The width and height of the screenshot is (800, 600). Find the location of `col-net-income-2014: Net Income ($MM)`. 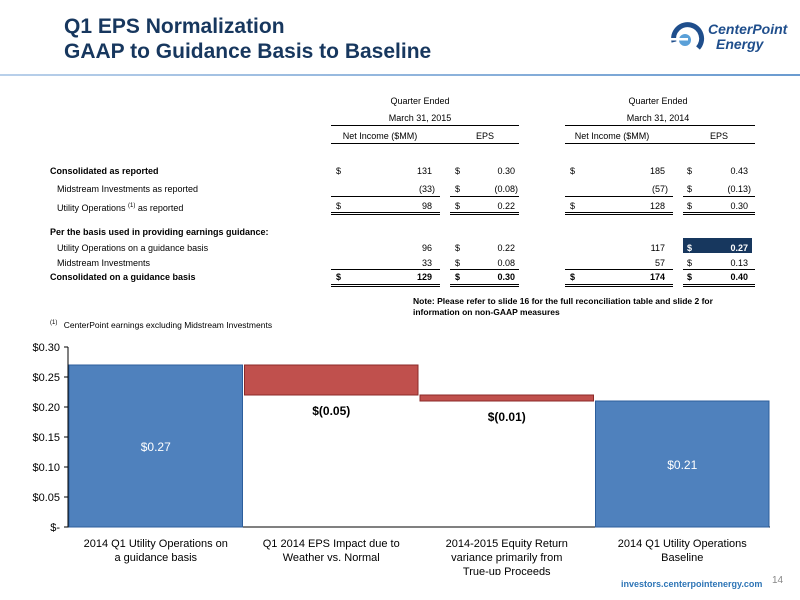

col-net-income-2014: Net Income ($MM) is located at coordinates (612, 136).